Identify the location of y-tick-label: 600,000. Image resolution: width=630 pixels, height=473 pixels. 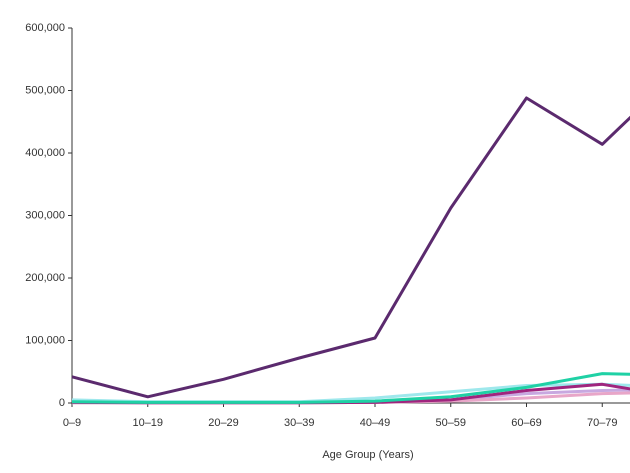
(45, 28).